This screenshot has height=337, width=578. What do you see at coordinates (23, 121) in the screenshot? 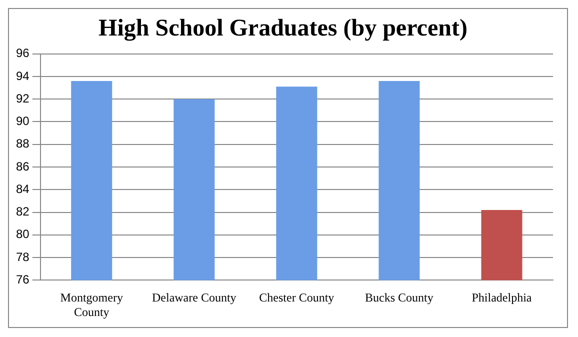
I see `y-tick-label: 90` at bounding box center [23, 121].